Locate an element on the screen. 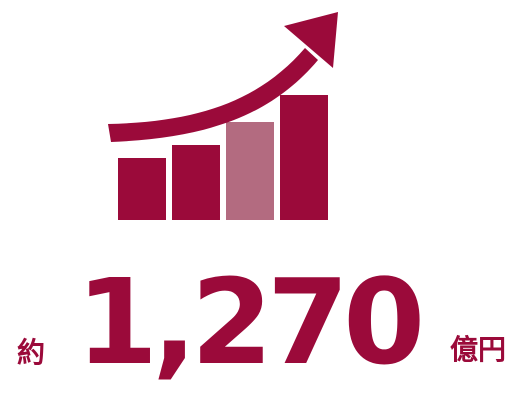 This screenshot has width=529, height=395. amount-unit: 億円 is located at coordinates (478, 349).